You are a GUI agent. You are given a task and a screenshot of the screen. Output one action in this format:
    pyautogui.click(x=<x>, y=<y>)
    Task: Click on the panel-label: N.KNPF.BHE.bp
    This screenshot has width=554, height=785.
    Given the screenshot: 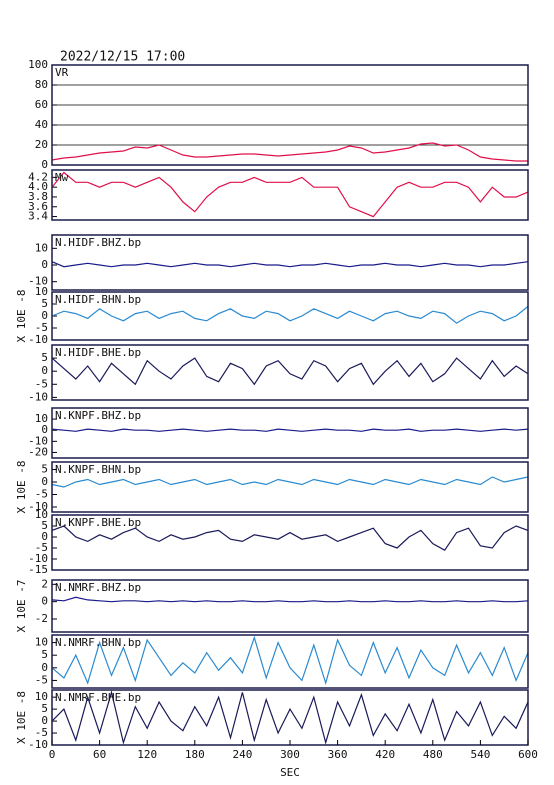 What is the action you would take?
    pyautogui.click(x=98, y=522)
    